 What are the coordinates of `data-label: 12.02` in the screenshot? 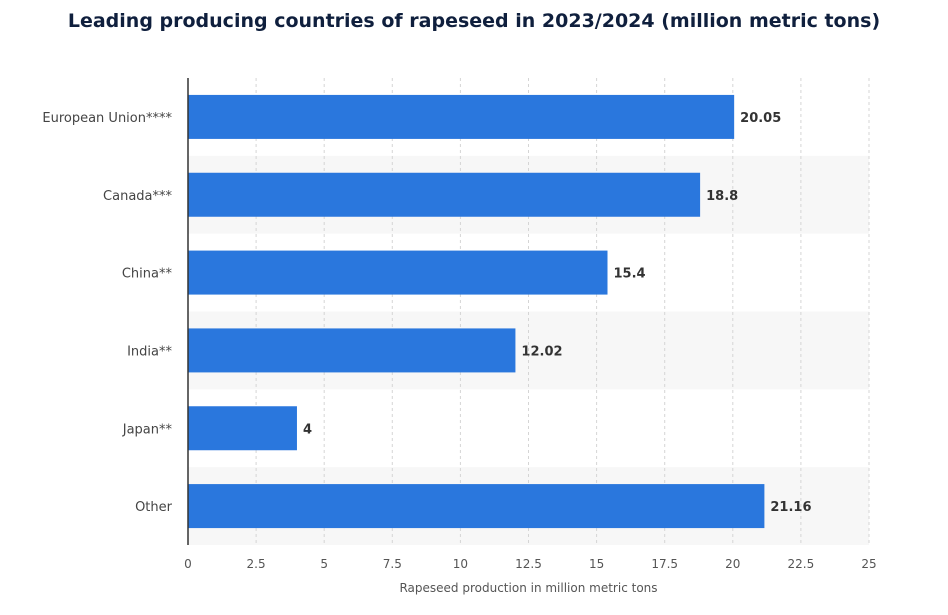 It's located at (541, 351).